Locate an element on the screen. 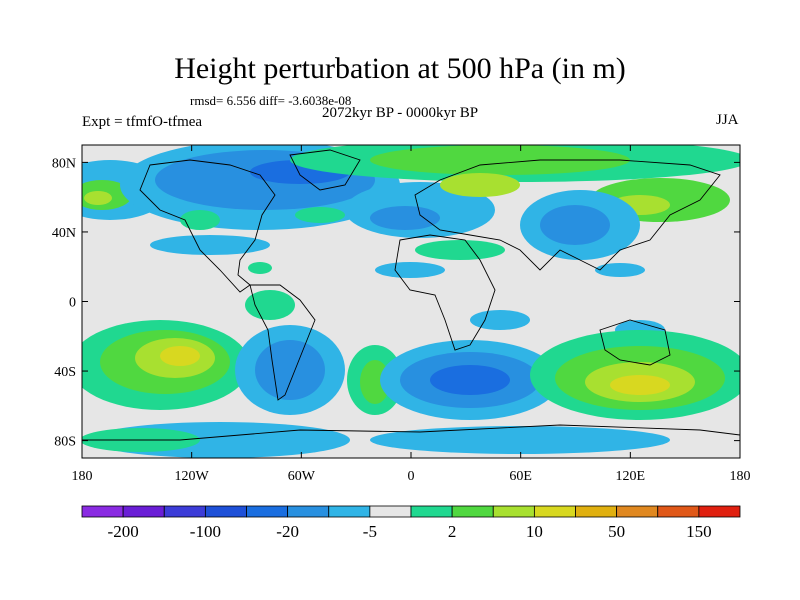 This screenshot has height=600, width=800. colorbar-label: -200 is located at coordinates (123, 531).